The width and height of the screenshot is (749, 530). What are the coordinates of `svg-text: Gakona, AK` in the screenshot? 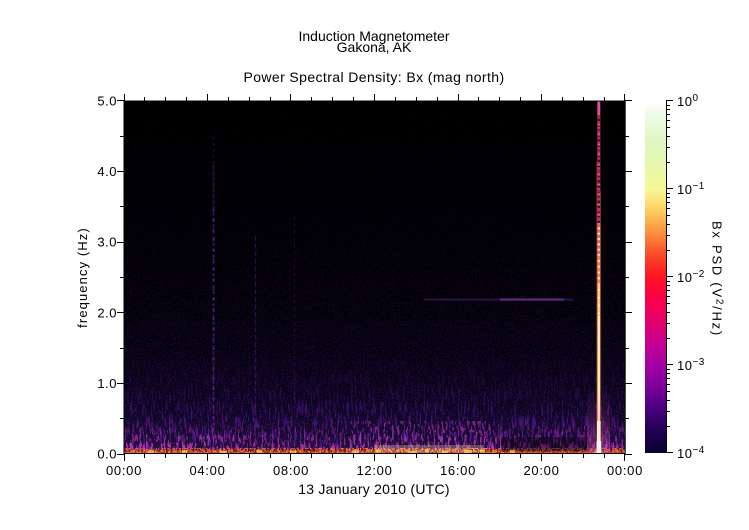 It's located at (374, 47).